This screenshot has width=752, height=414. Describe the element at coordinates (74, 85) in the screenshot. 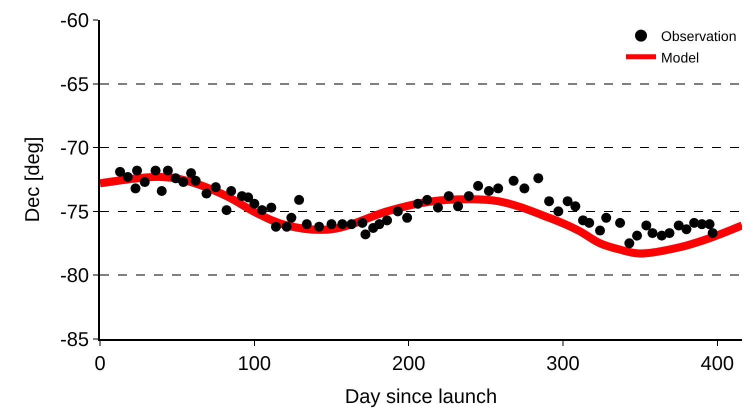

I see `y-tick-label: -65` at that location.